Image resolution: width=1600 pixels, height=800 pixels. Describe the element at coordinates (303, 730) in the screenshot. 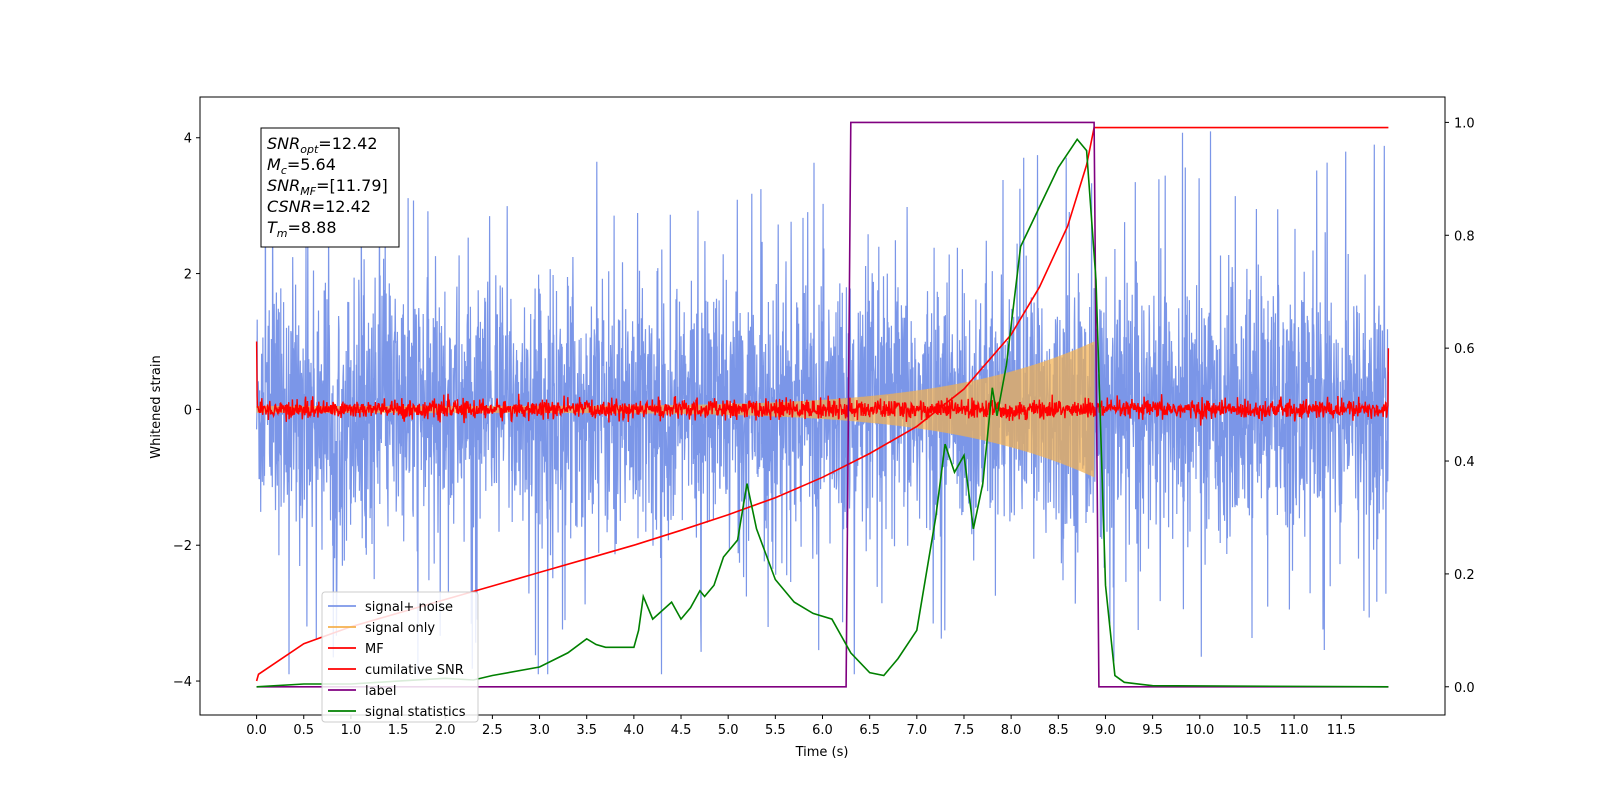

I see `x-tick-label: 0.5` at that location.